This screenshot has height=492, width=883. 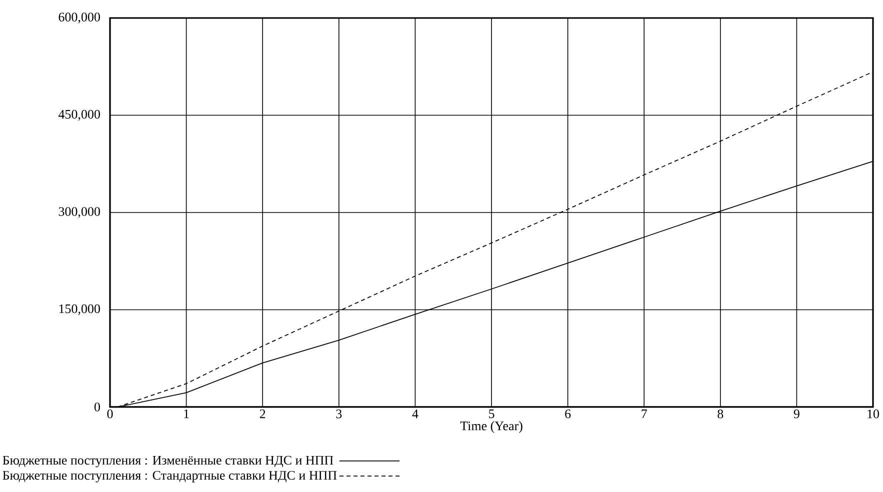 What do you see at coordinates (491, 414) in the screenshot?
I see `x-tick-label: 5` at bounding box center [491, 414].